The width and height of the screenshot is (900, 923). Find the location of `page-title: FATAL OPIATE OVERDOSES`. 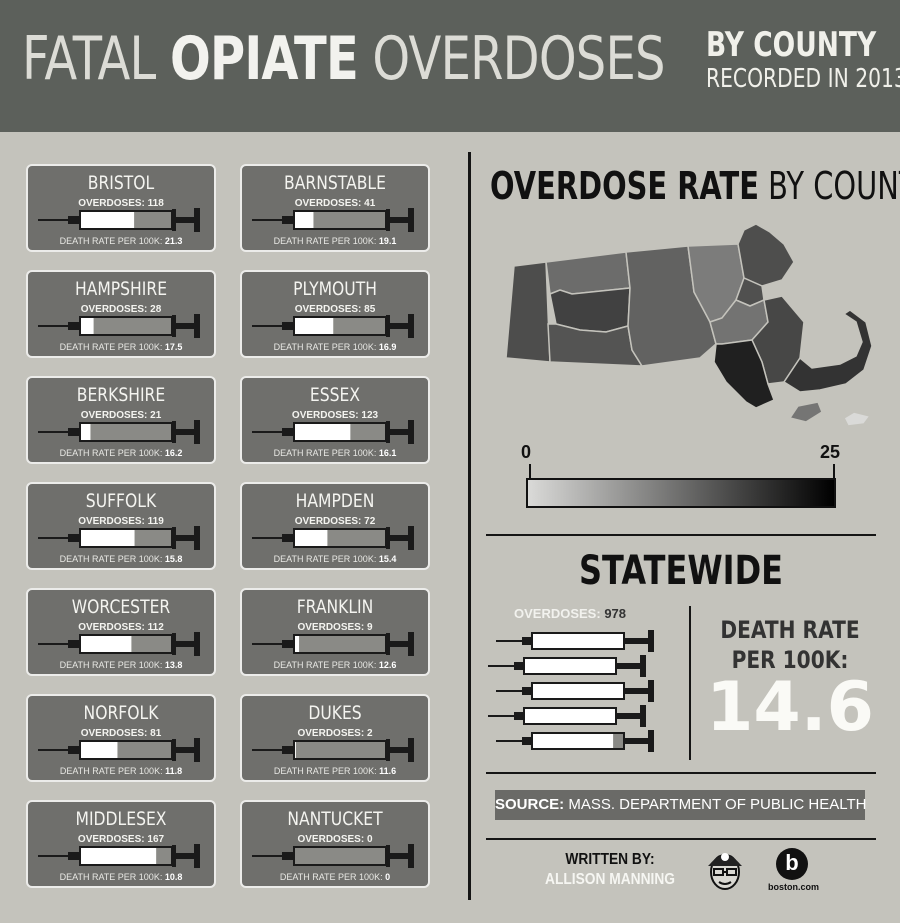

page-title: FATAL OPIATE OVERDOSES is located at coordinates (343, 59).